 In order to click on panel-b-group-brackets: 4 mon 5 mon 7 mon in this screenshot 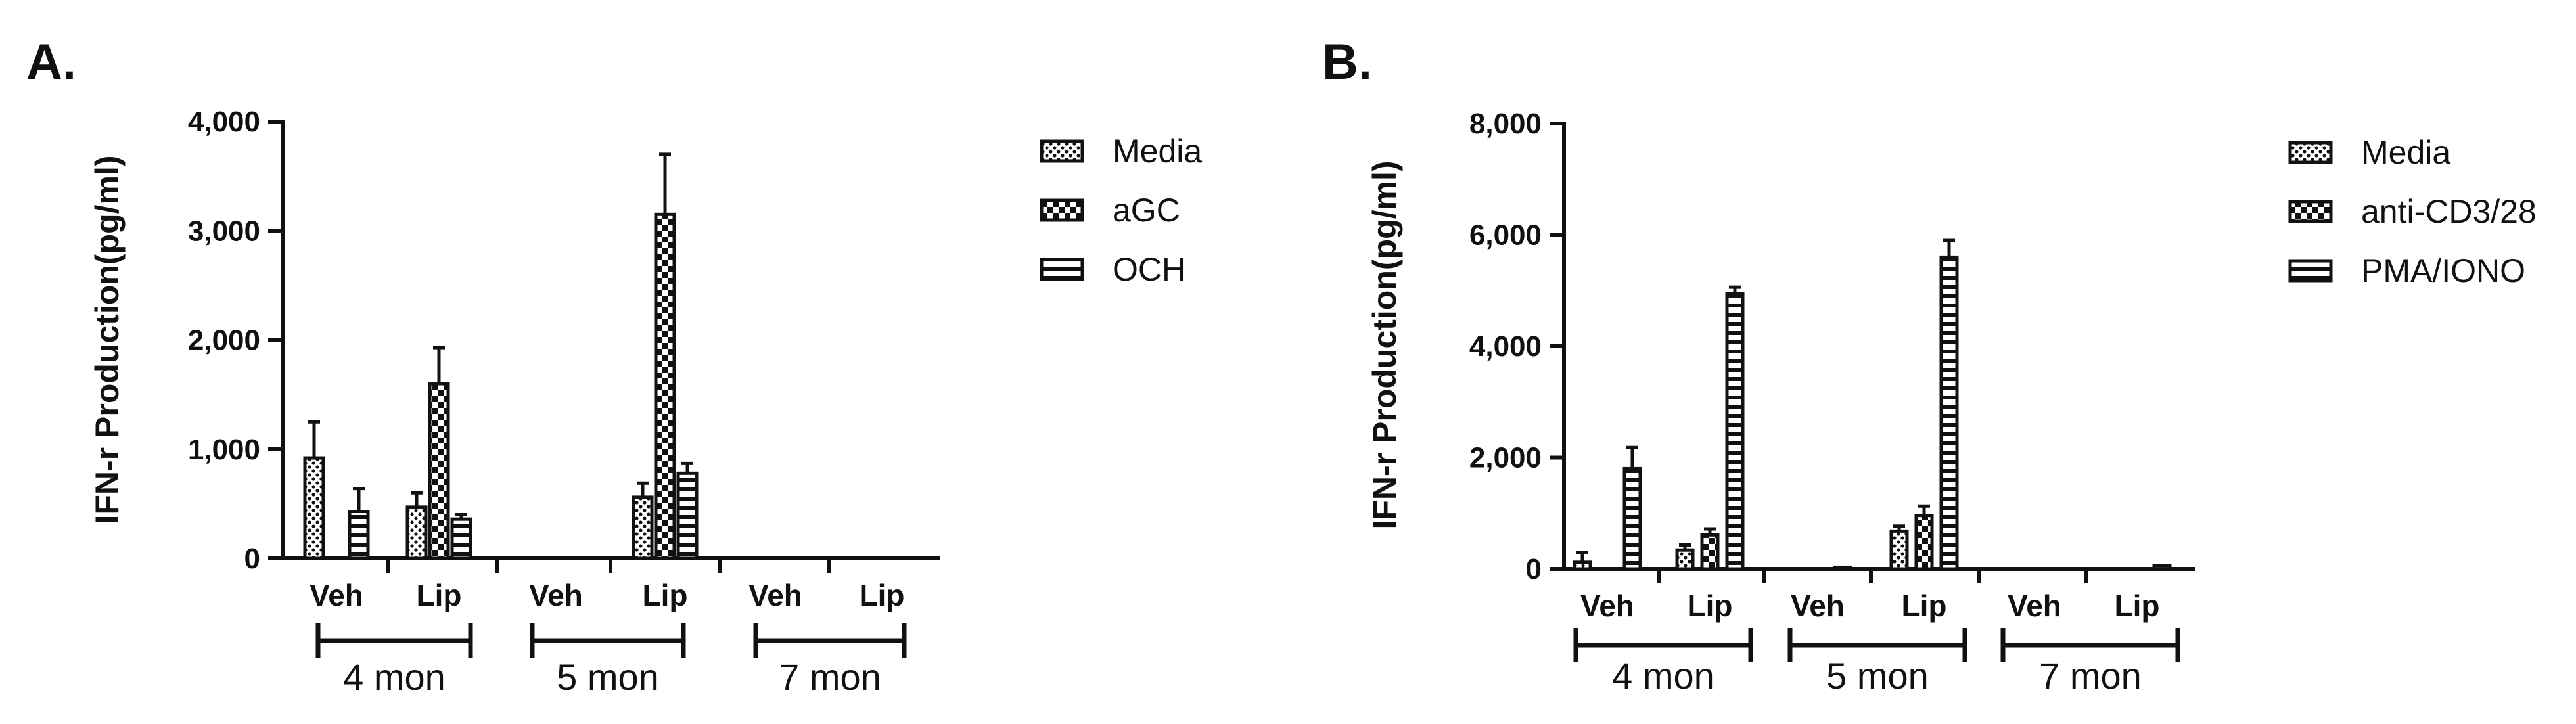, I will do `click(1877, 662)`.